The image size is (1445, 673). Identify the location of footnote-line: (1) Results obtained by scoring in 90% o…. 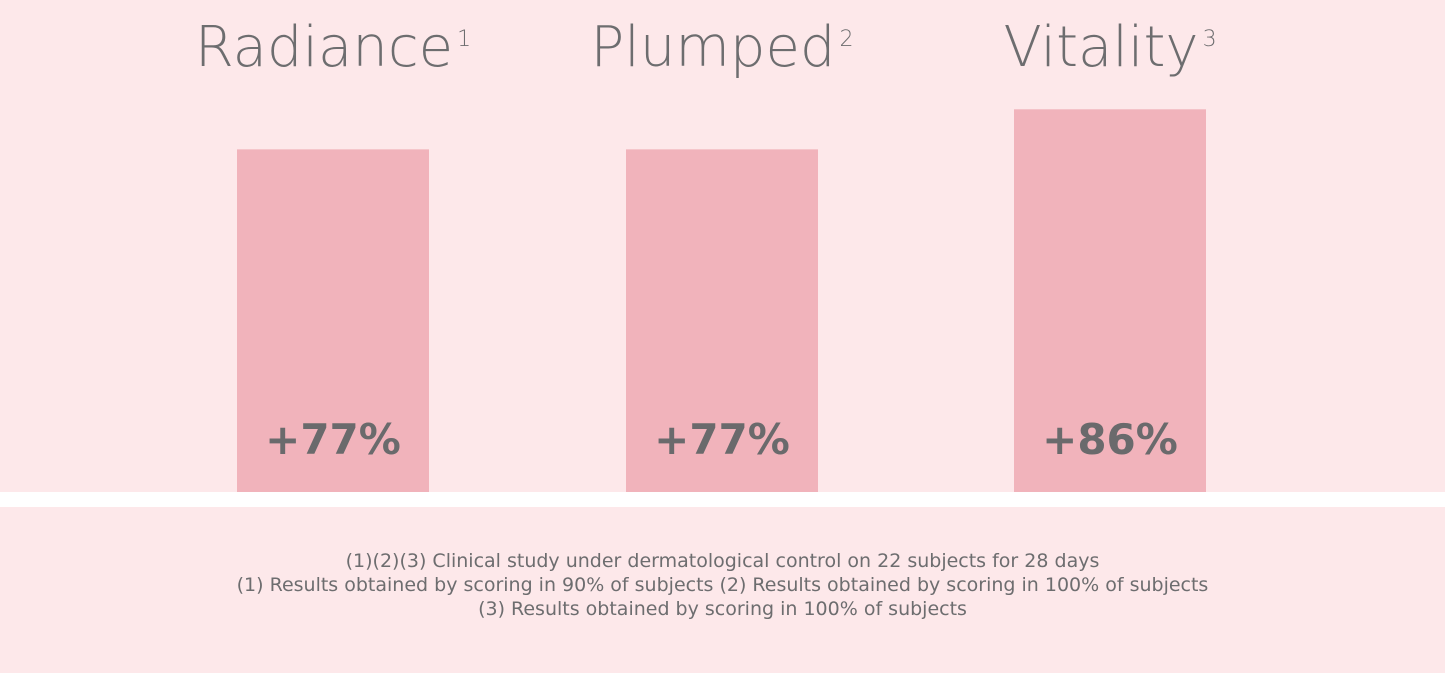
(722, 585).